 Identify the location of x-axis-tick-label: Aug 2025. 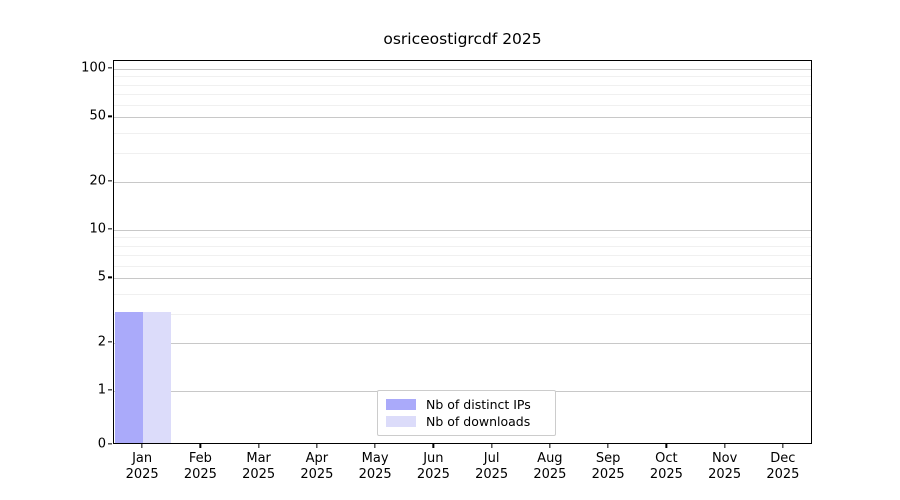
(549, 467).